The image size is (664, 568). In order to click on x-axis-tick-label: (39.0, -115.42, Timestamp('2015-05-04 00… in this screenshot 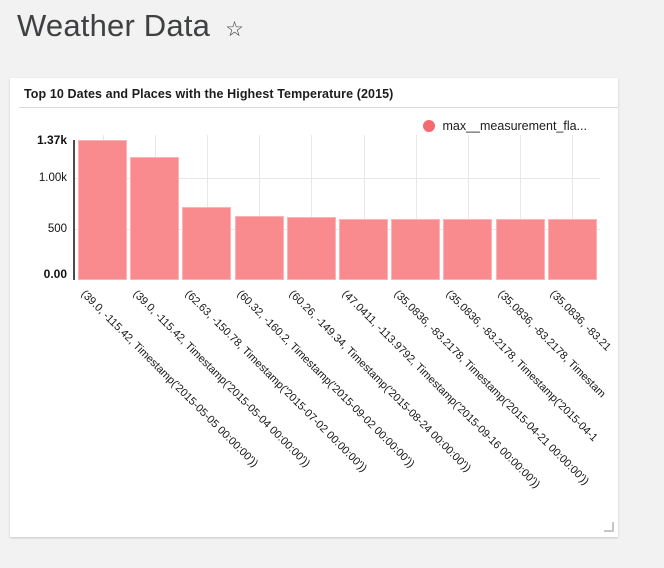, I will do `click(221, 379)`.